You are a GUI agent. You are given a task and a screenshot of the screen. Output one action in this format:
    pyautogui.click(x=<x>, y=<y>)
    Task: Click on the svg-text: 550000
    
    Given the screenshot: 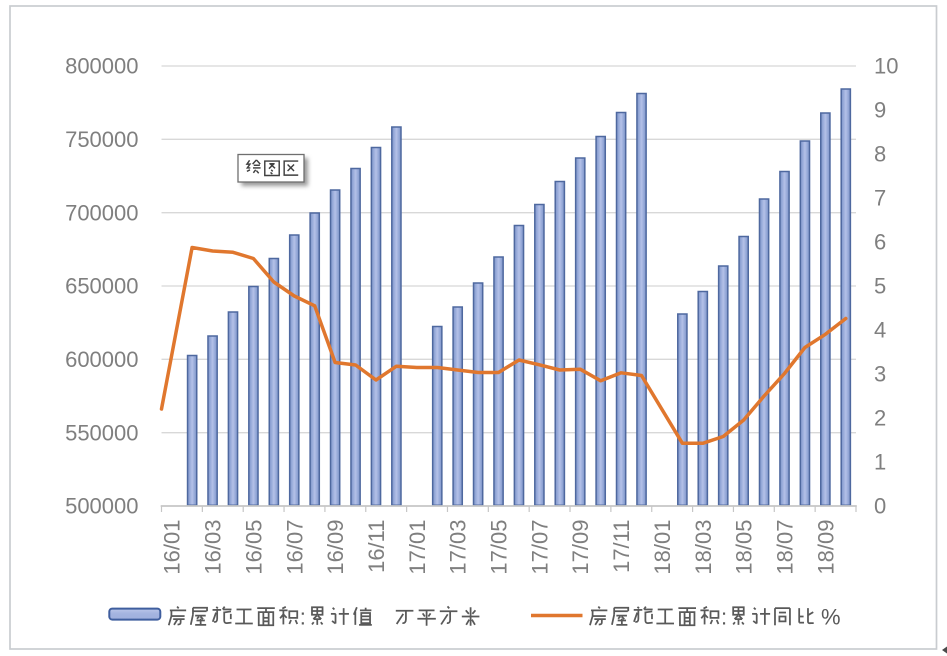 What is the action you would take?
    pyautogui.click(x=101, y=432)
    